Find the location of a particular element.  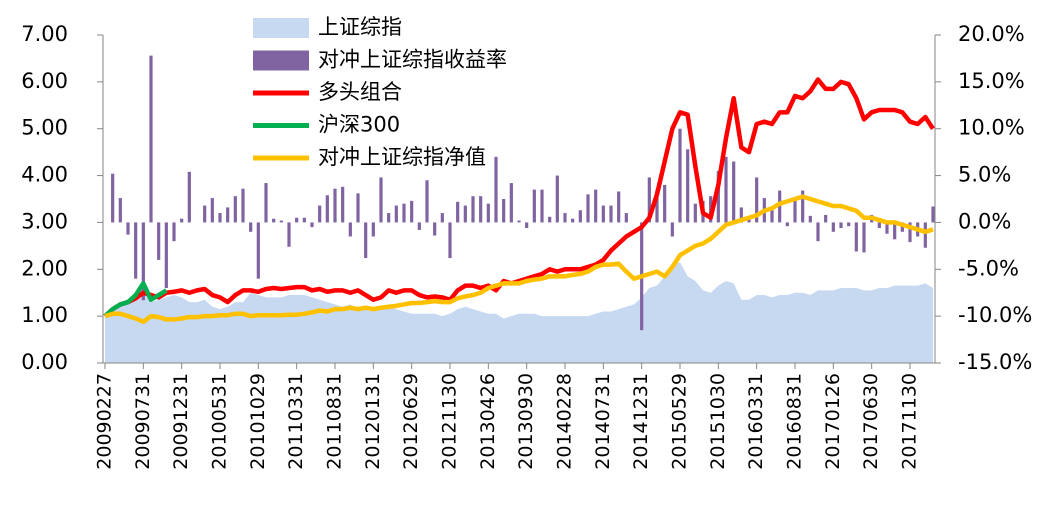

x-tick-label: 20100531 is located at coordinates (220, 421).